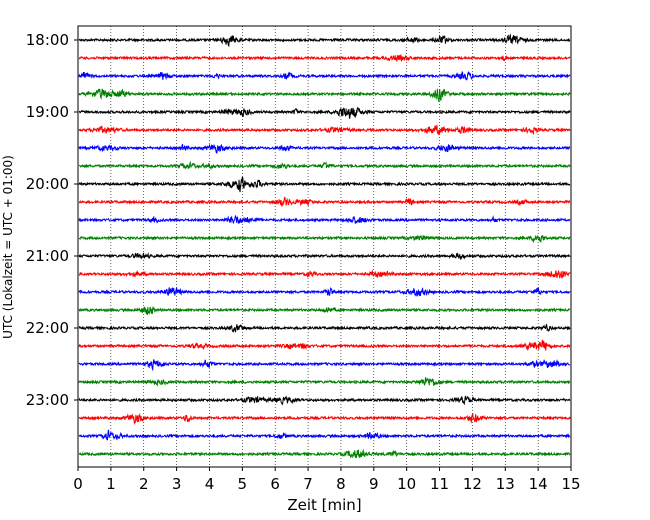  I want to click on trace-2000, so click(324, 184).